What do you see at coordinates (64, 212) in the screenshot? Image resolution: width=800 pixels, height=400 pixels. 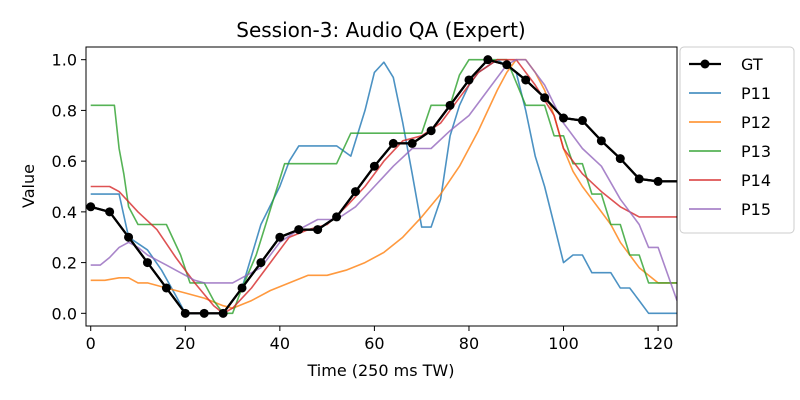 I see `y-tick-label: 0.4` at bounding box center [64, 212].